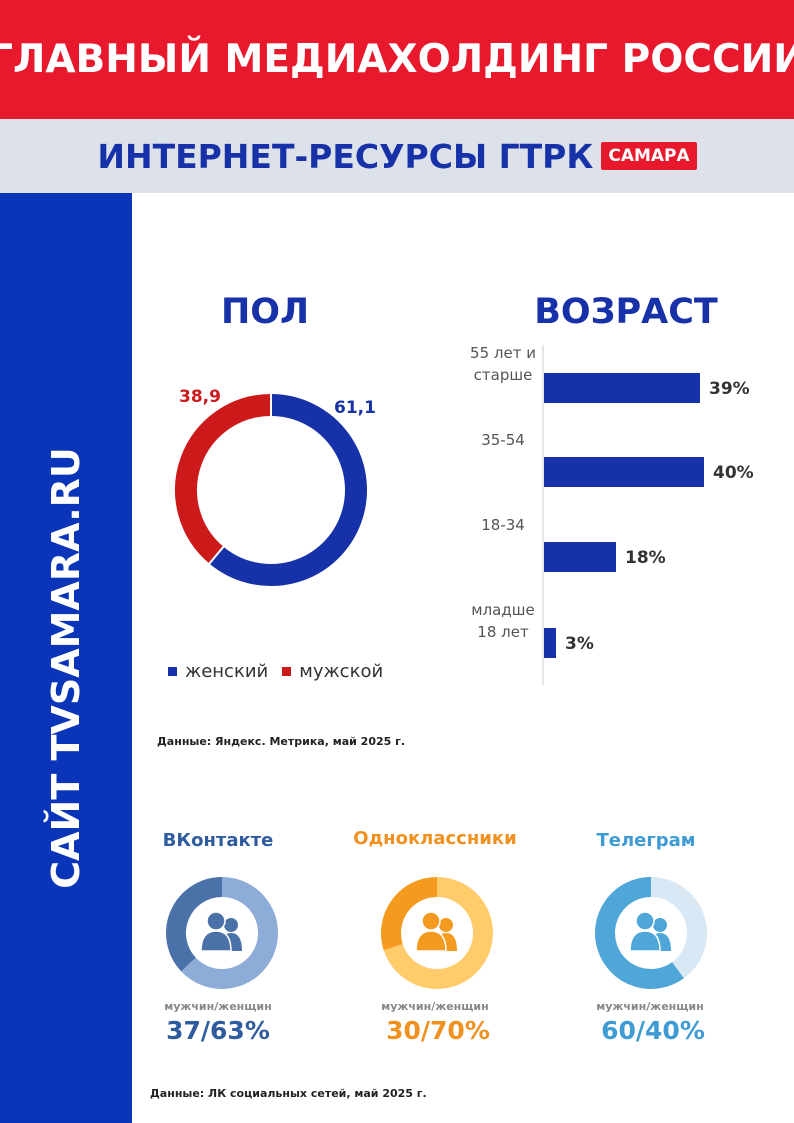 The width and height of the screenshot is (794, 1123). I want to click on gender-slice-female, so click(288, 490).